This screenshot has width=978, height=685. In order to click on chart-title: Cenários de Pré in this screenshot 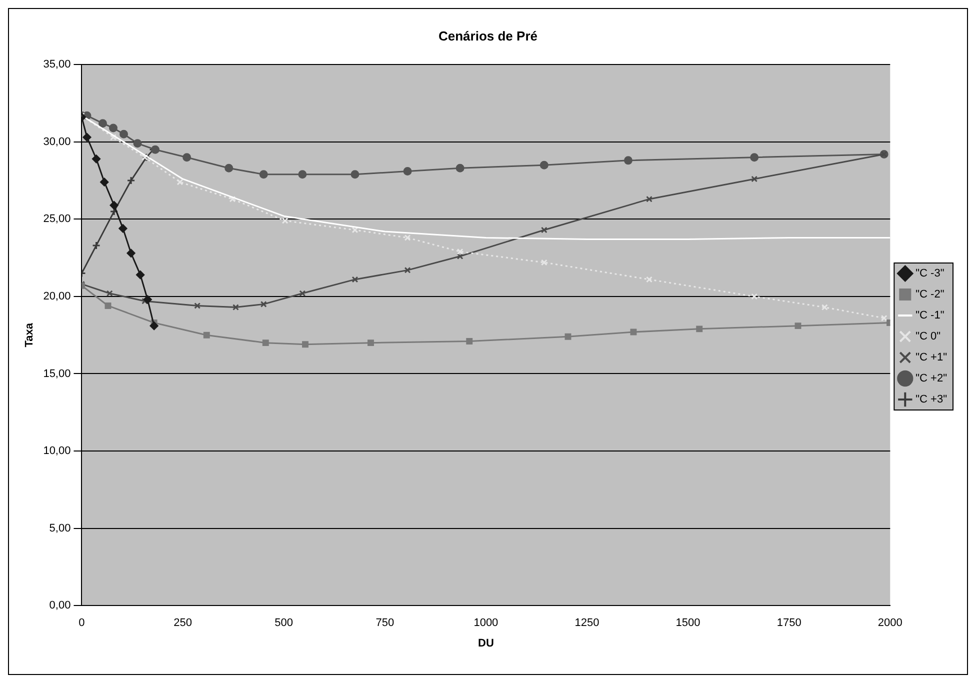, I will do `click(488, 36)`.